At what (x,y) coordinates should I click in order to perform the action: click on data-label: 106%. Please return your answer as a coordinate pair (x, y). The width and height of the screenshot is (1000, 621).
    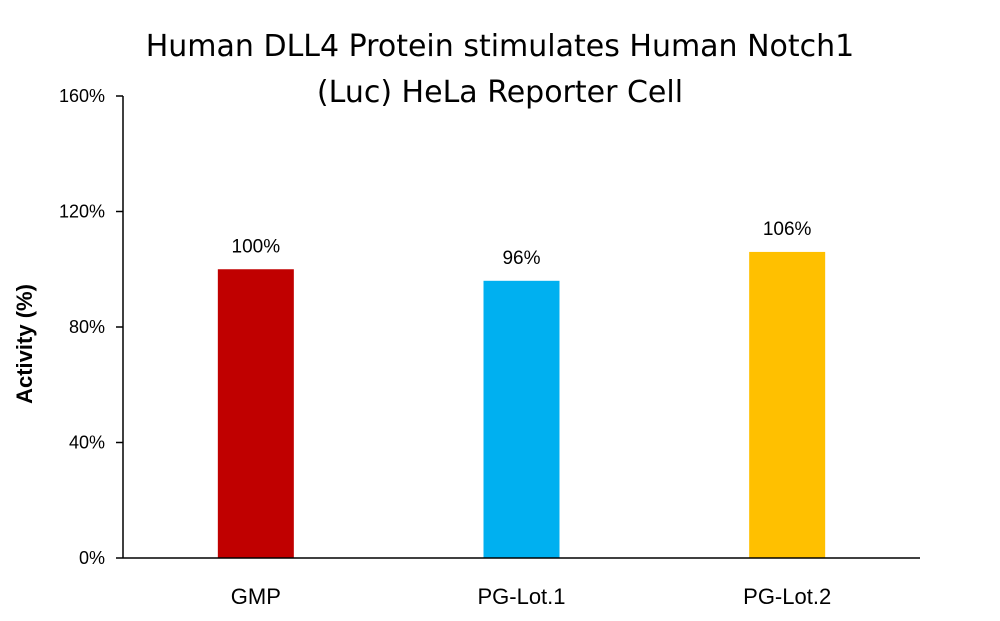
    Looking at the image, I should click on (787, 229).